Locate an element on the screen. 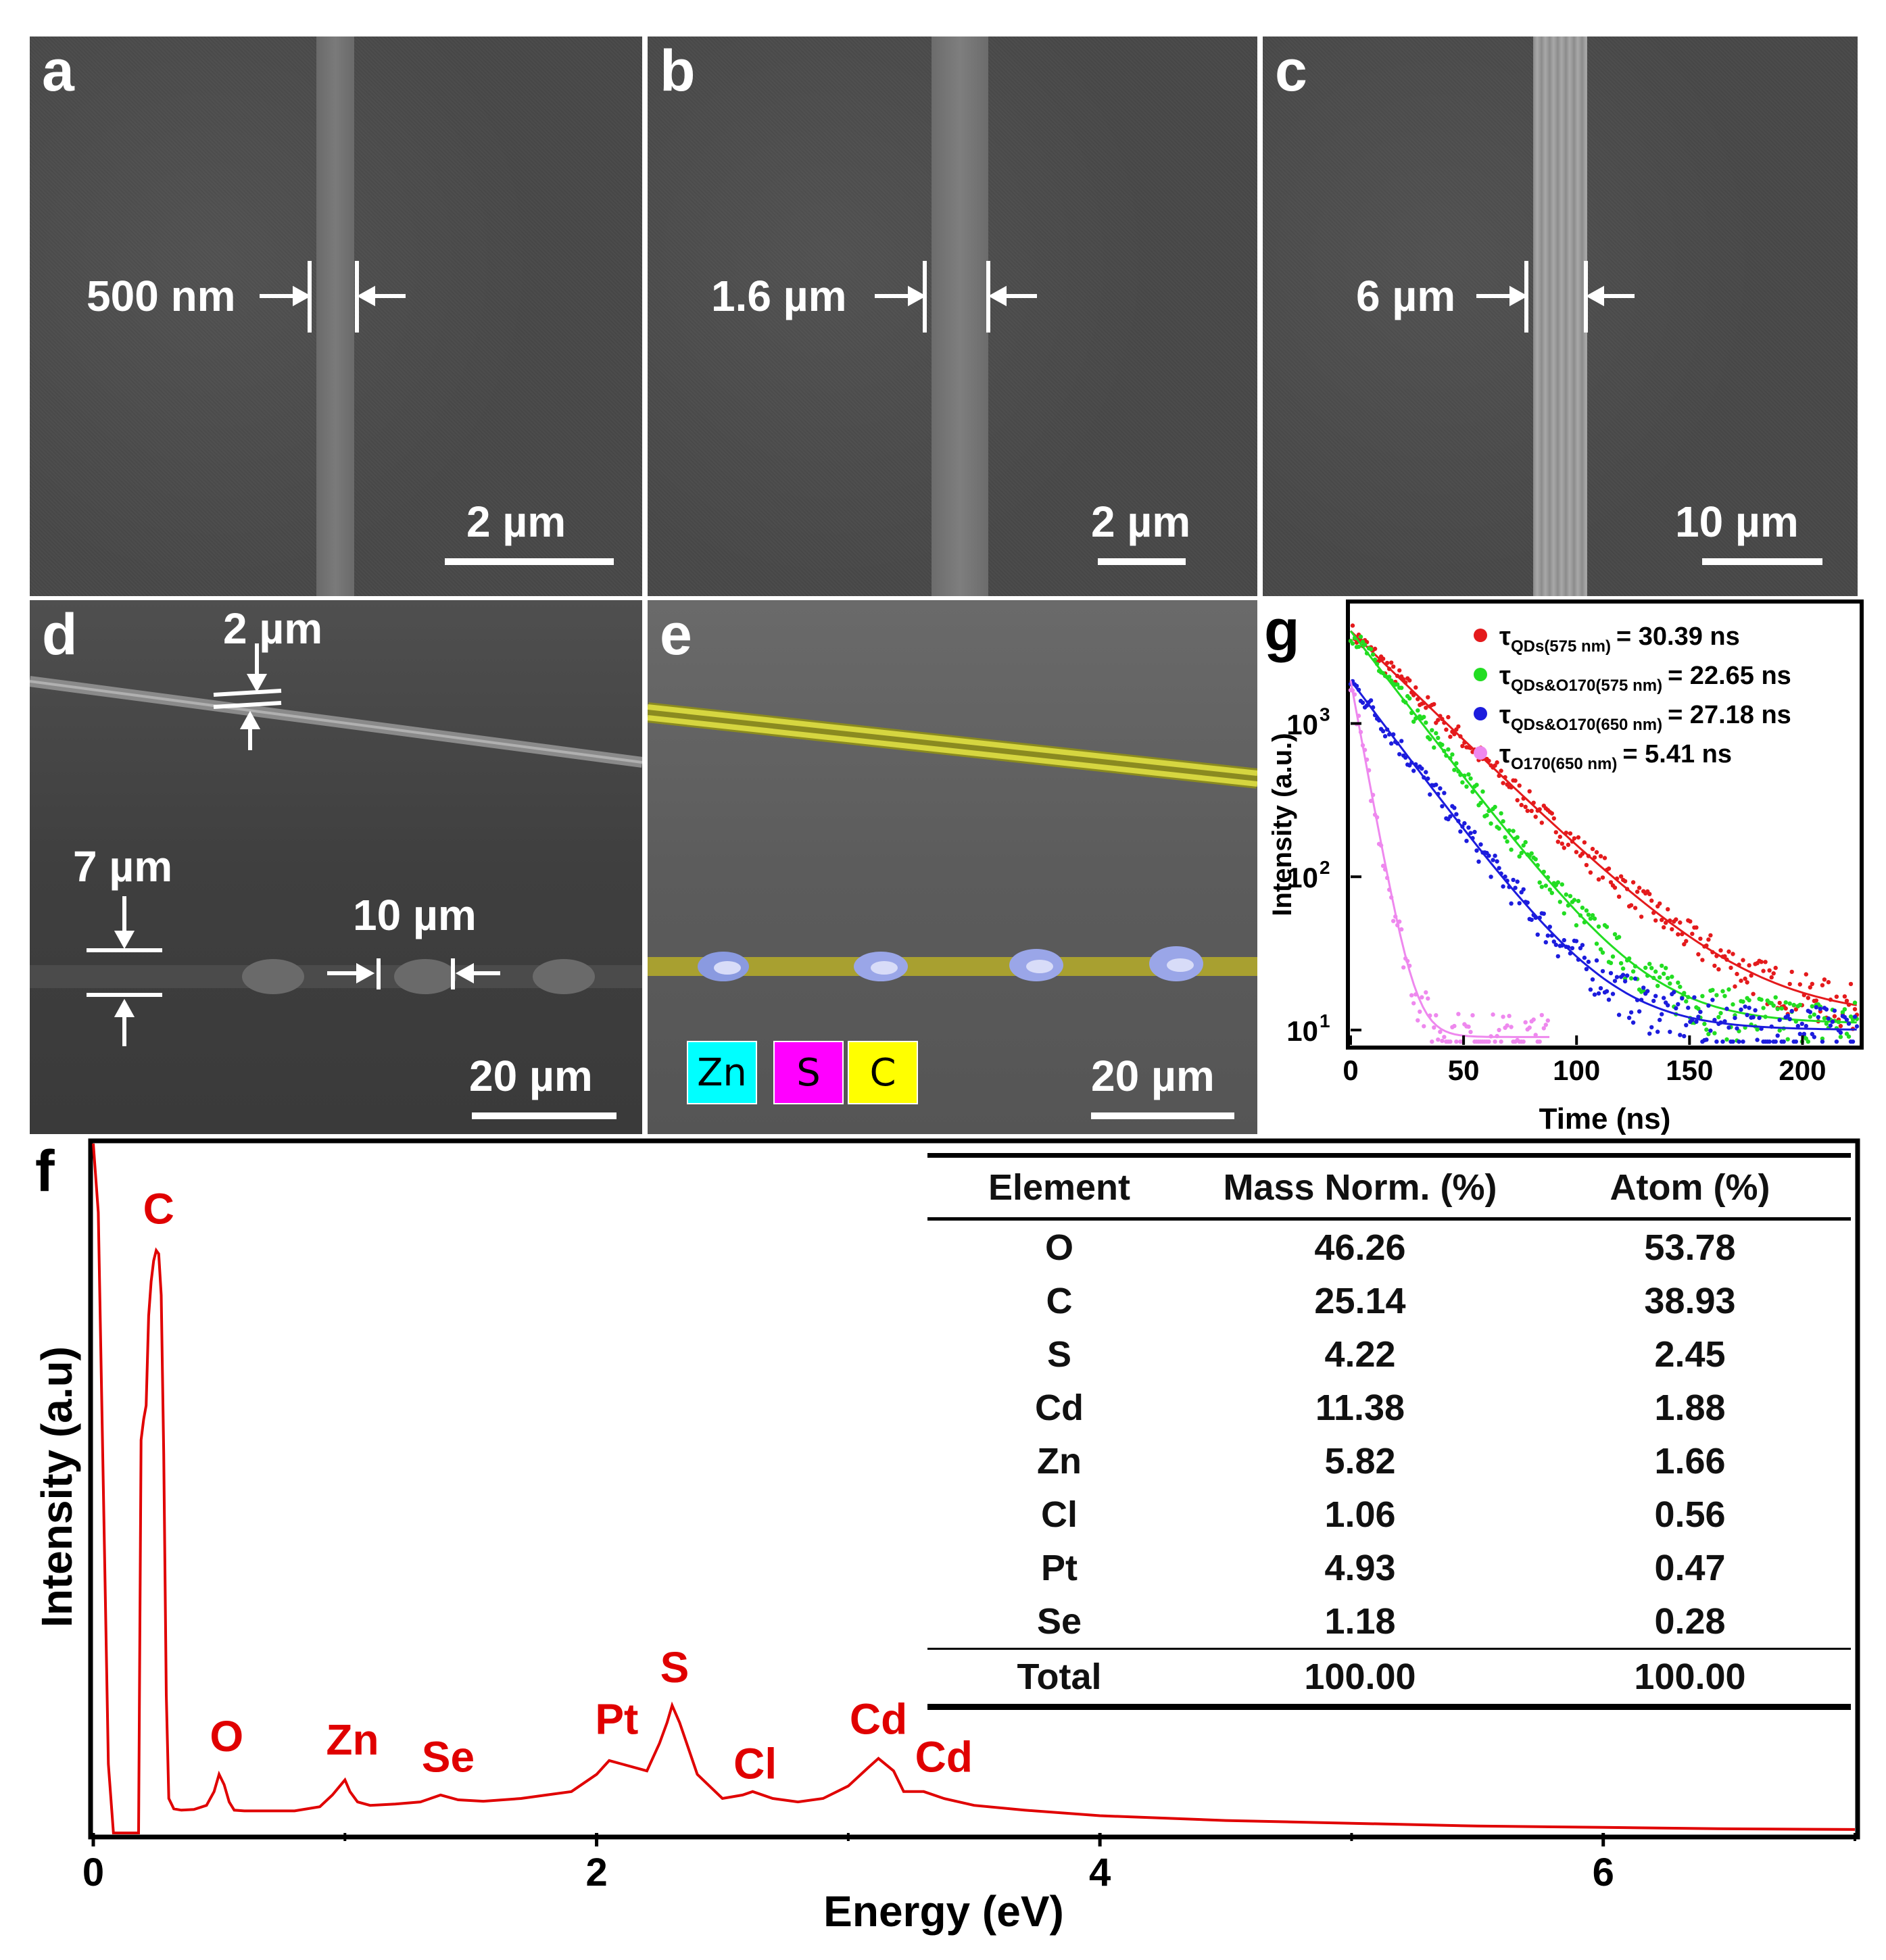 This screenshot has width=1886, height=1960. table-cell-mass: 1.18 is located at coordinates (1360, 1621).